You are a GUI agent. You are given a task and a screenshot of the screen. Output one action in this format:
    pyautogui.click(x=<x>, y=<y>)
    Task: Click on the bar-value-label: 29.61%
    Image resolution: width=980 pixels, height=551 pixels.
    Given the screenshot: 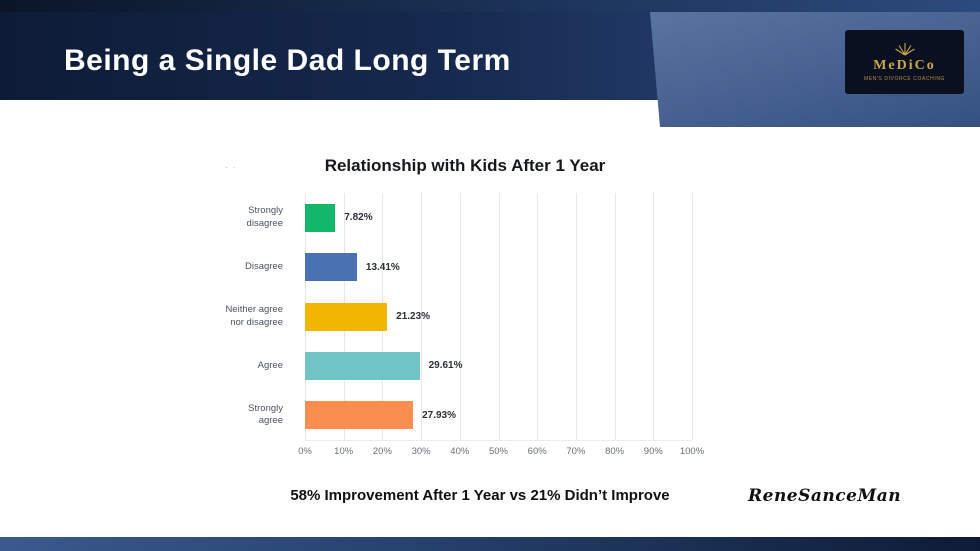 What is the action you would take?
    pyautogui.click(x=445, y=366)
    